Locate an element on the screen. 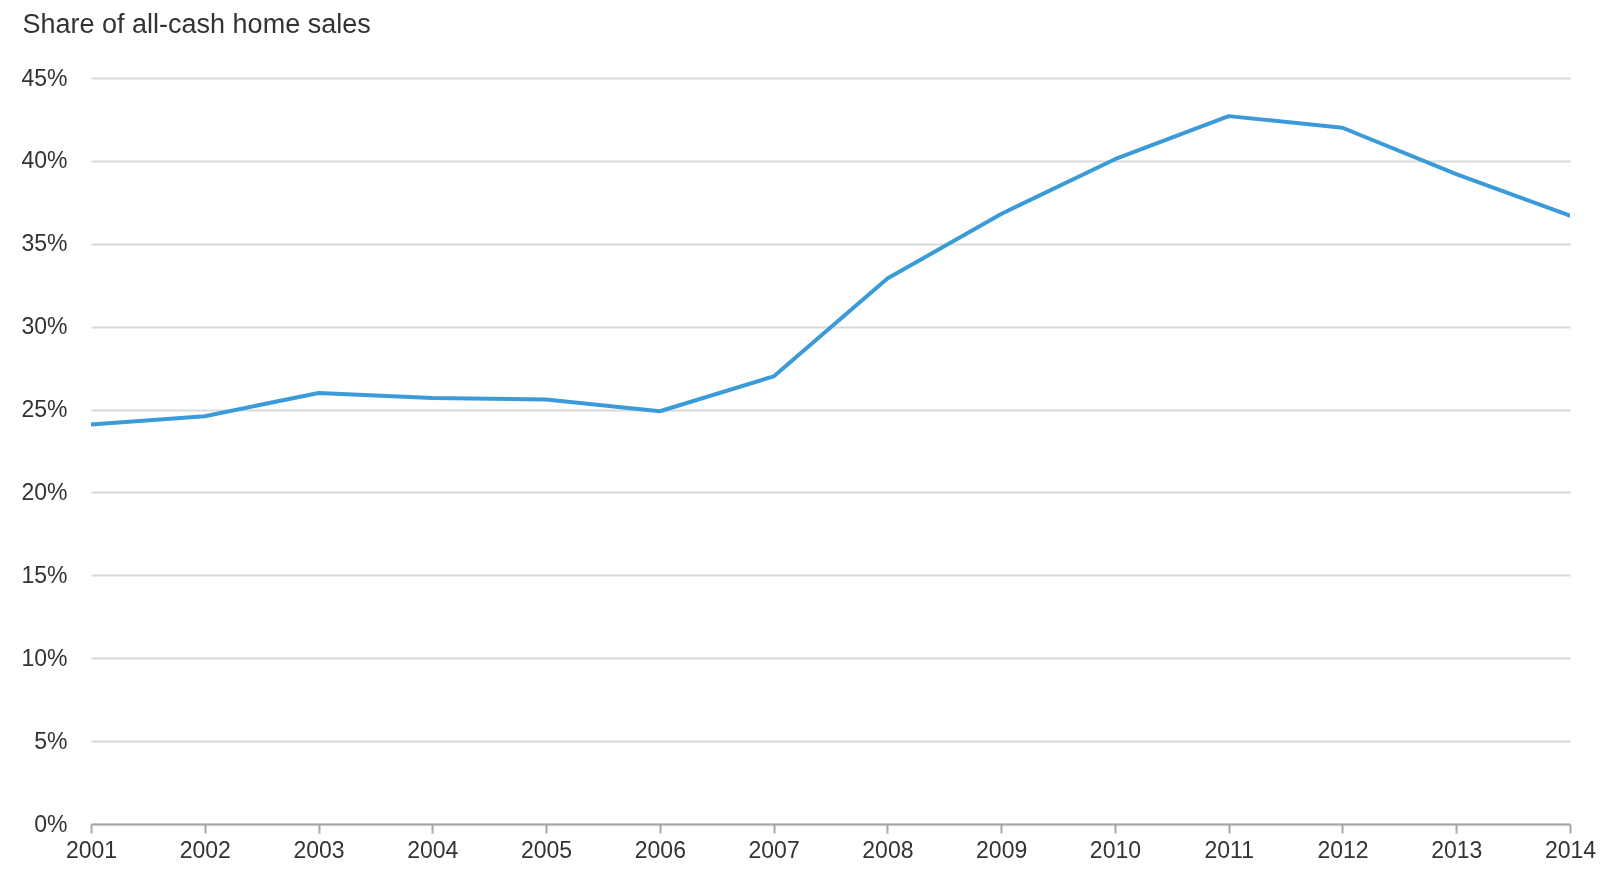 The height and width of the screenshot is (873, 1614). y-tick-label: 20% is located at coordinates (44, 491).